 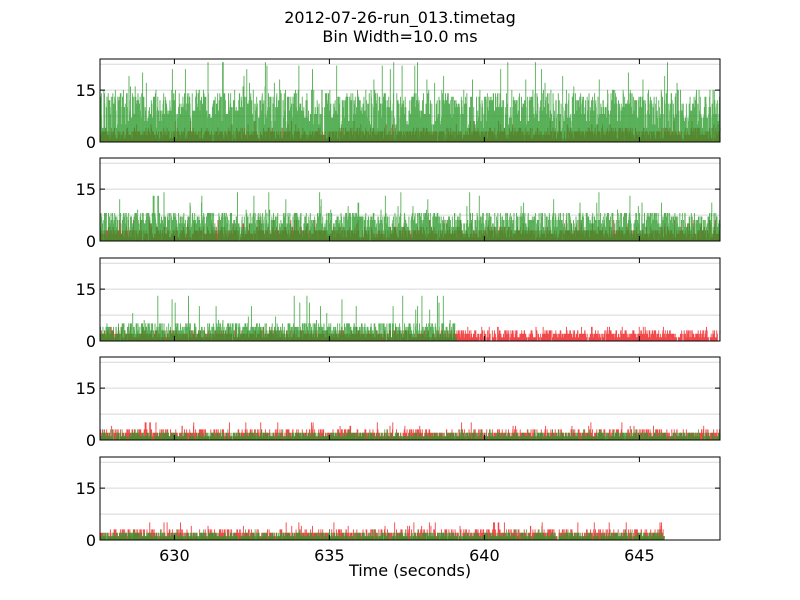 I want to click on panel-1: 0 15, so click(x=398, y=105).